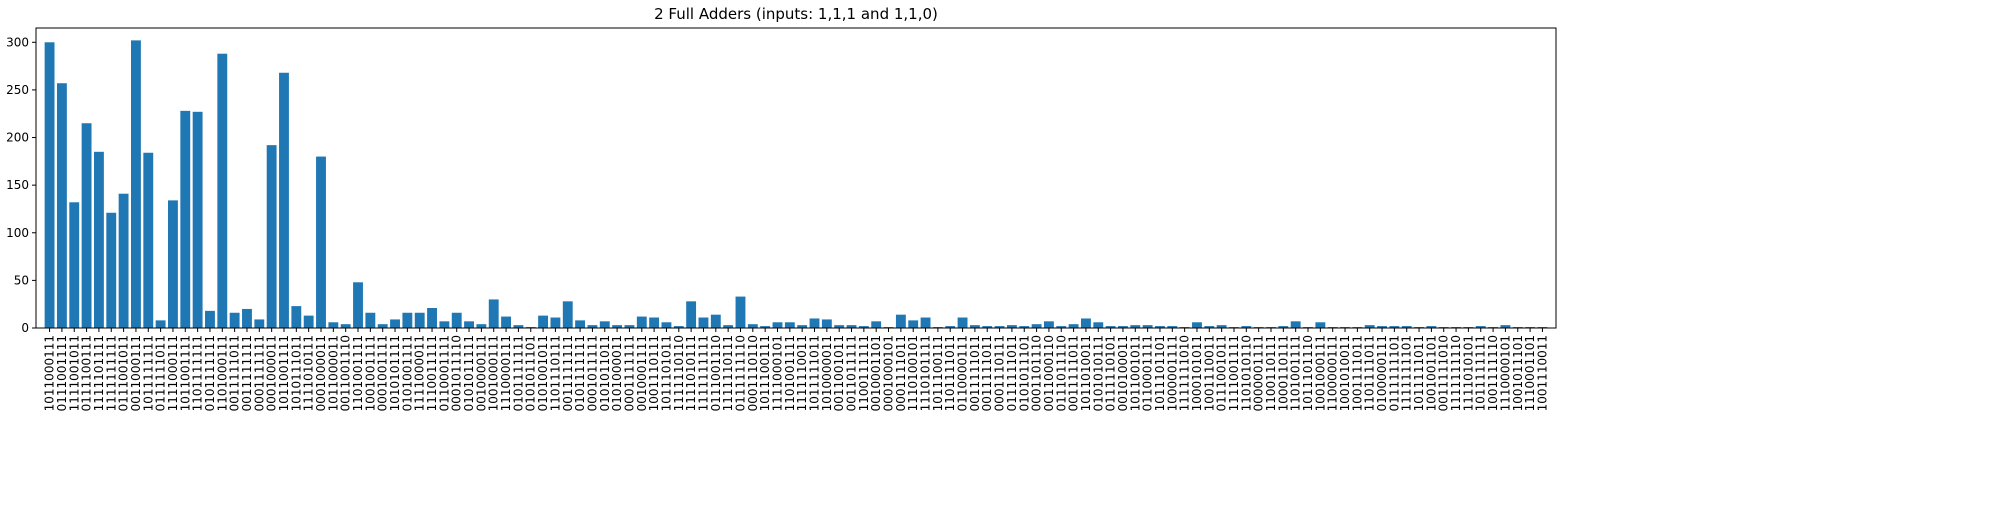 The image size is (1993, 525). Describe the element at coordinates (62, 373) in the screenshot. I see `x-tick-label: 0111001111` at that location.